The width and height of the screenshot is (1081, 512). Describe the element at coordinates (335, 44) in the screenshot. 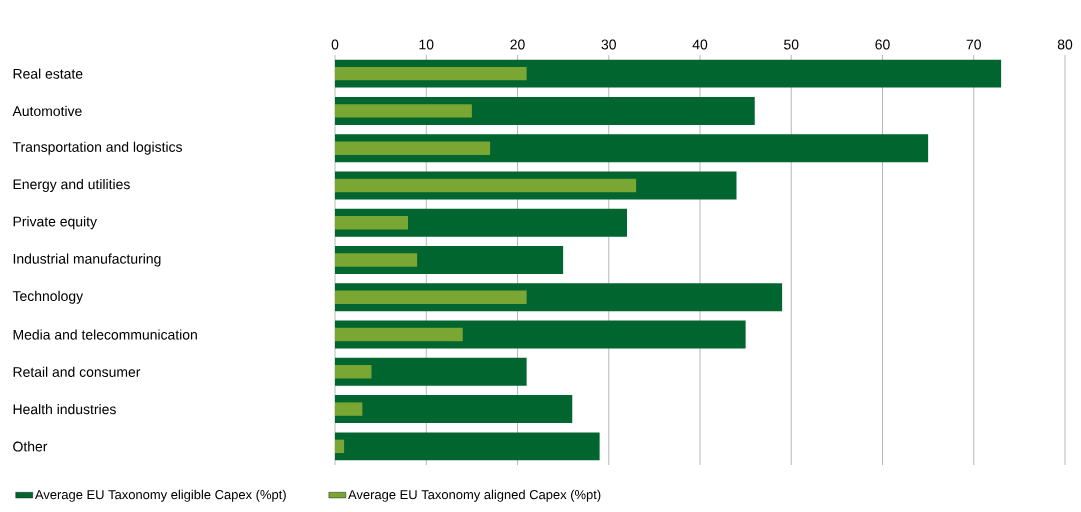

I see `x-tick-label: 0` at that location.